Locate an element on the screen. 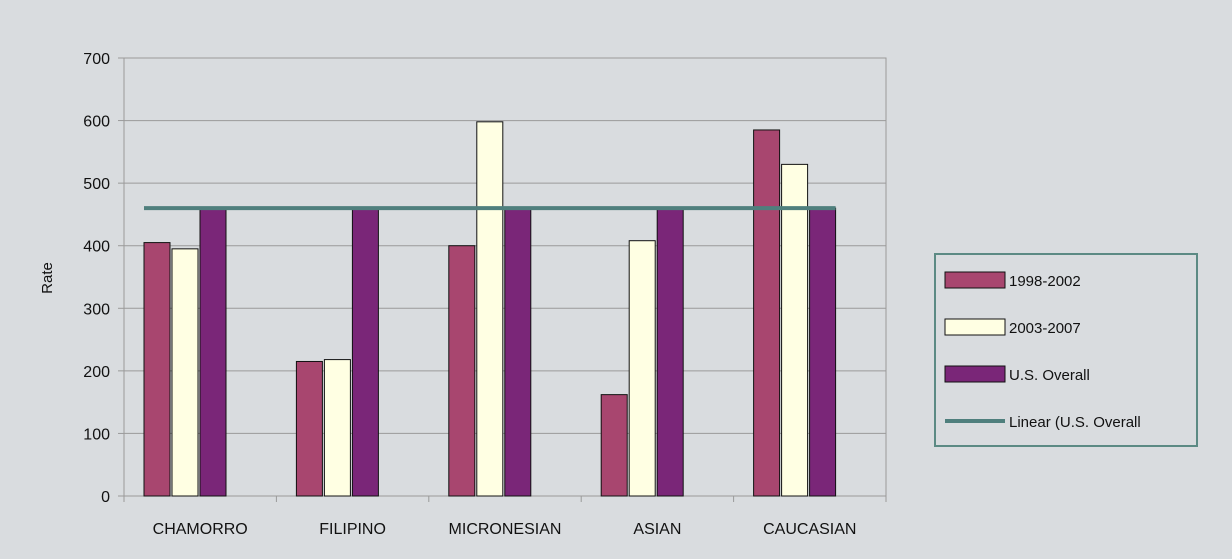  legend-label: 1998-2002 is located at coordinates (1045, 281).